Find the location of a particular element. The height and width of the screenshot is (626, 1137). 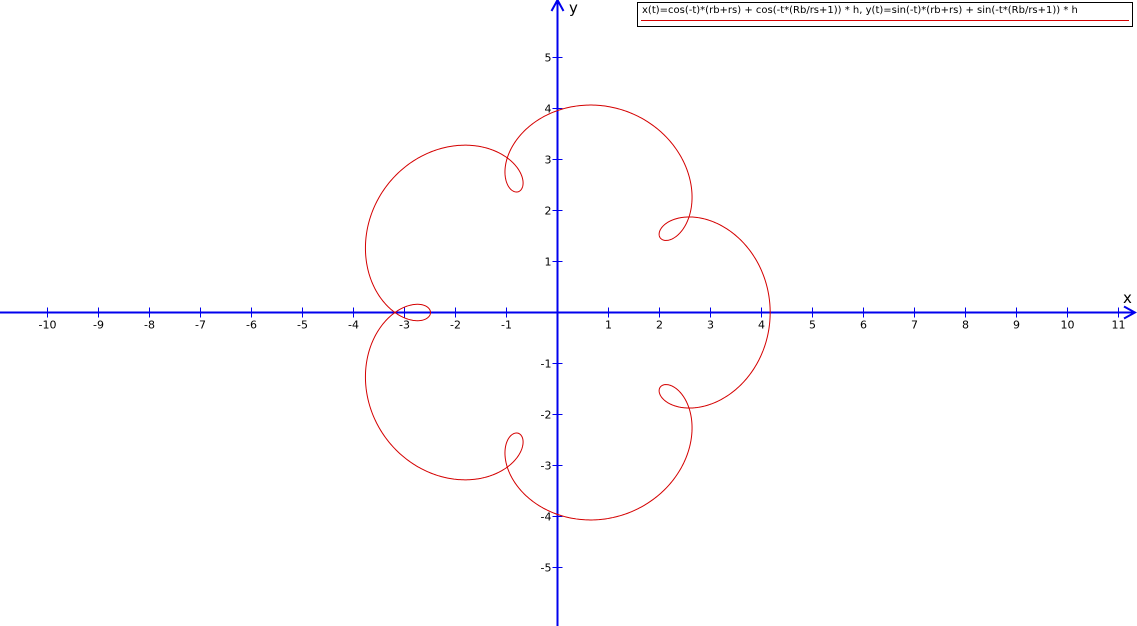

y-tick-label: -5 is located at coordinates (546, 568).